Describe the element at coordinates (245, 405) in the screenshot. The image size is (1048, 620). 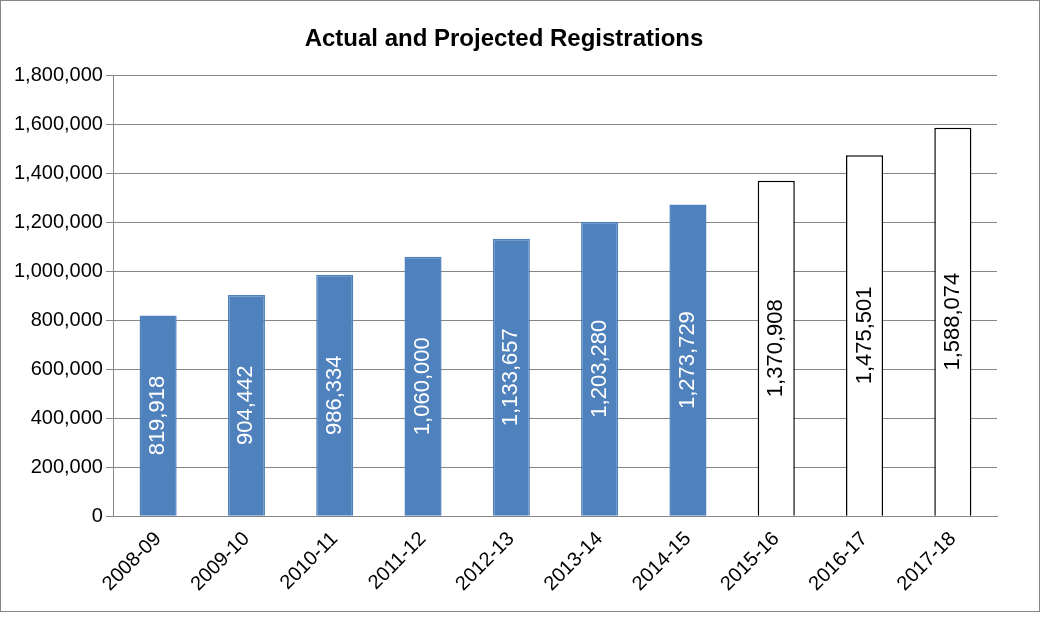
I see `data-label: 904,442` at that location.